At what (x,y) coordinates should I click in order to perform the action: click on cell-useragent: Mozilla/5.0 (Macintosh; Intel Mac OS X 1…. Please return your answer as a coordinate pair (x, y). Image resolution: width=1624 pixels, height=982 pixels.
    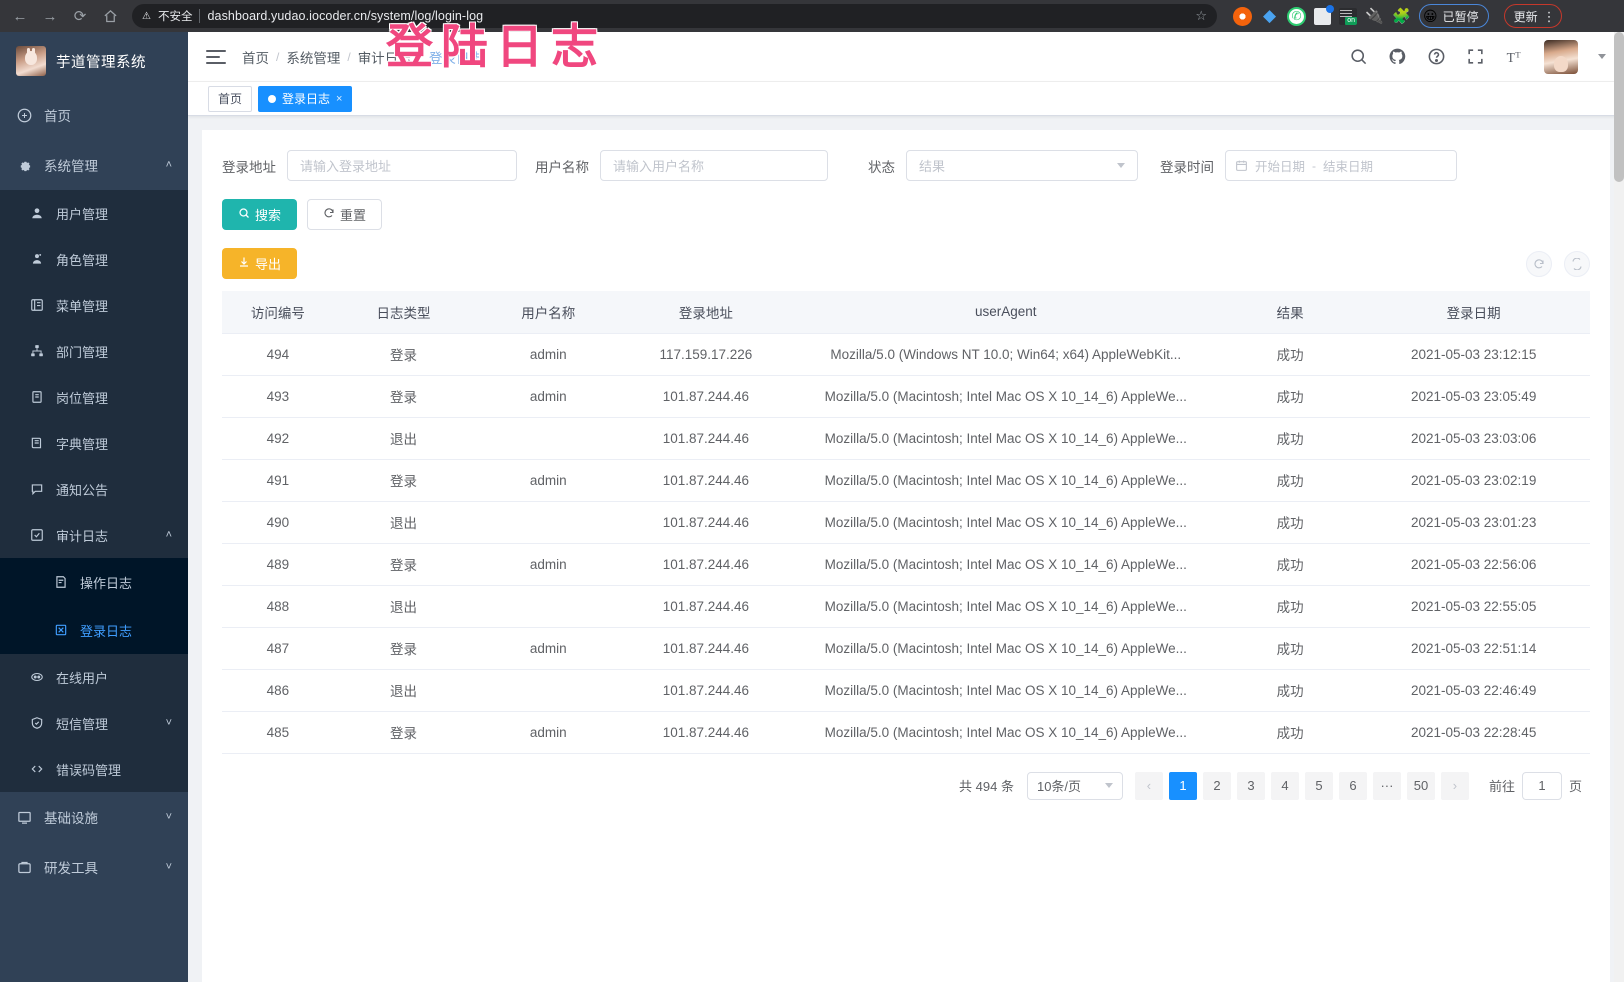
    Looking at the image, I should click on (1005, 564).